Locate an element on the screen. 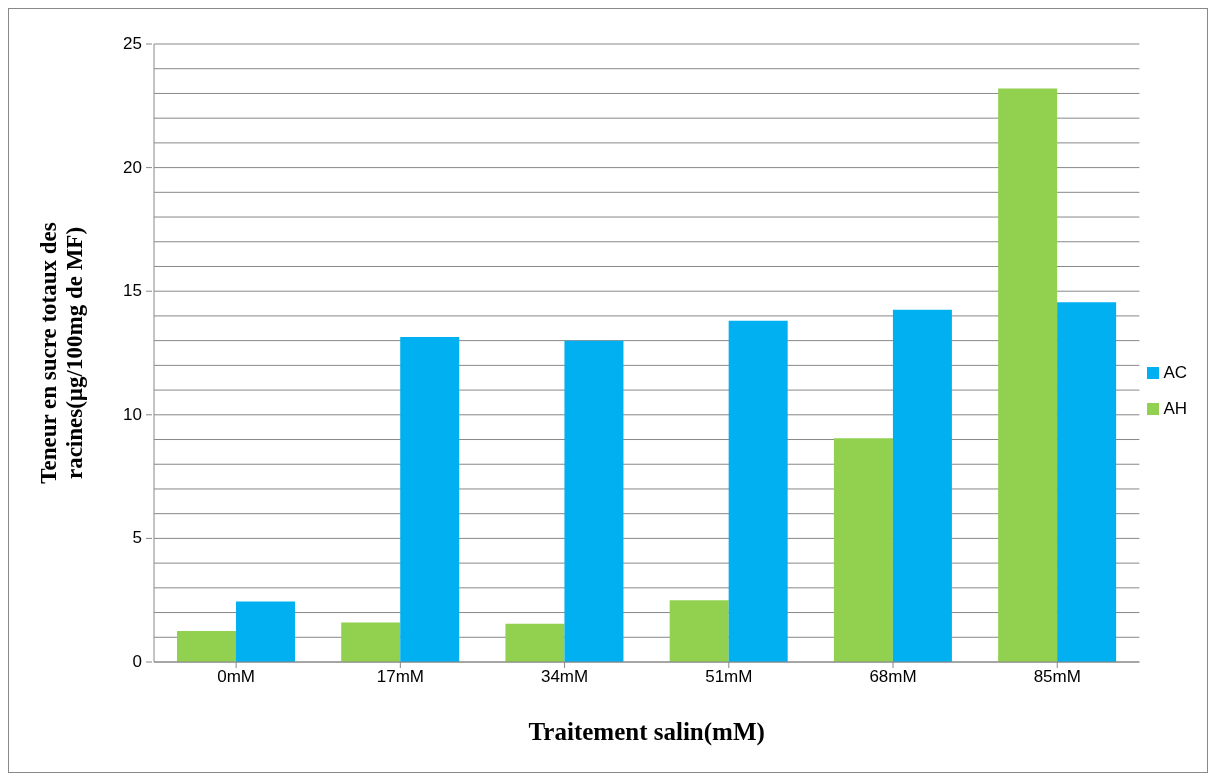  x-tick-label: 85mM is located at coordinates (1057, 677).